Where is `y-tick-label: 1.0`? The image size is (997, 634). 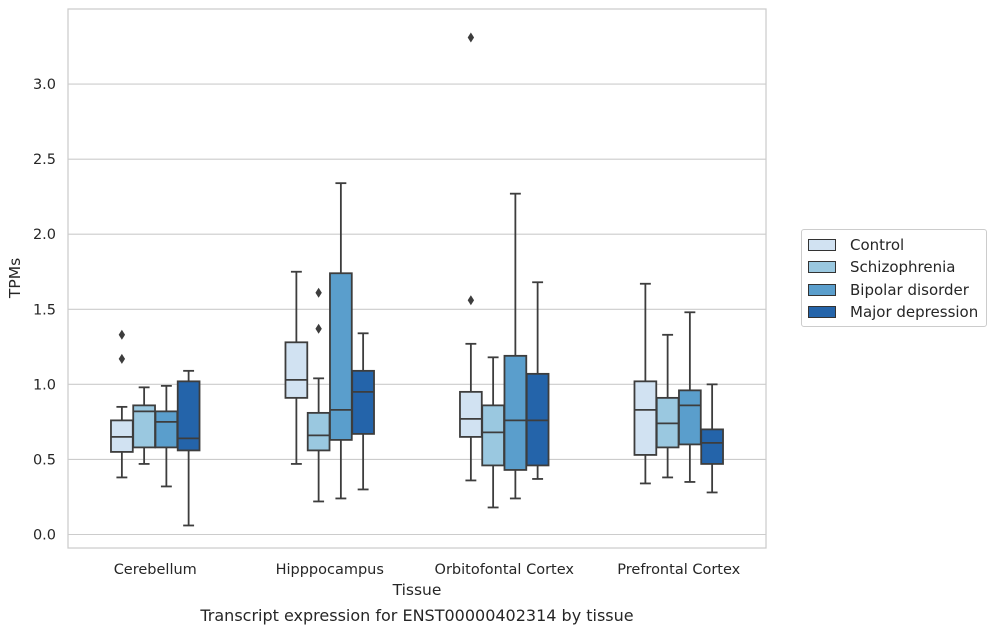
y-tick-label: 1.0 is located at coordinates (44, 385).